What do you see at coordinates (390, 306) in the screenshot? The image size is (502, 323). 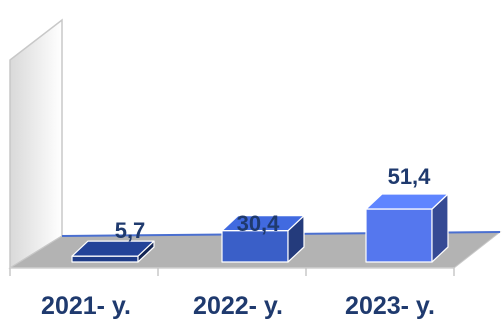 I see `category-label-2023: 2023- y.` at bounding box center [390, 306].